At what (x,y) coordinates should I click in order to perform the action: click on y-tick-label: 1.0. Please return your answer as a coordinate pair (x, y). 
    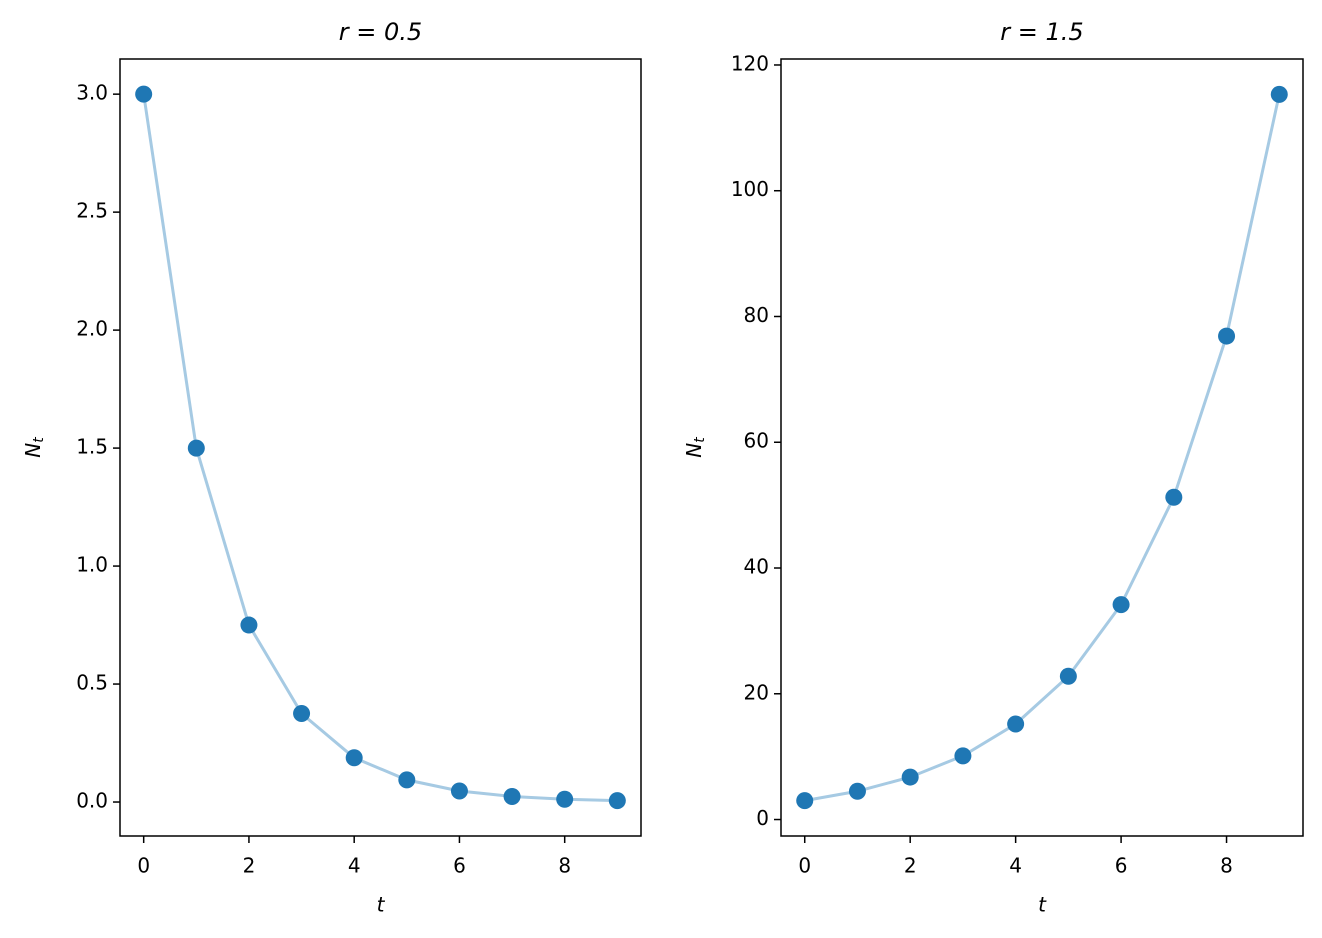
    Looking at the image, I should click on (92, 565).